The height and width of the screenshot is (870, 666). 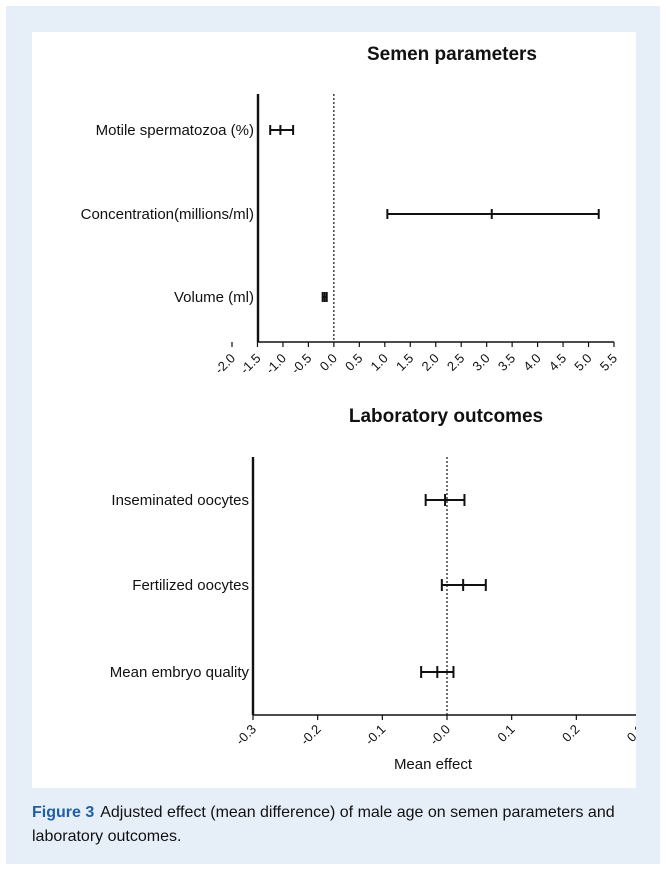 What do you see at coordinates (180, 672) in the screenshot?
I see `row-label: Mean embryo quality` at bounding box center [180, 672].